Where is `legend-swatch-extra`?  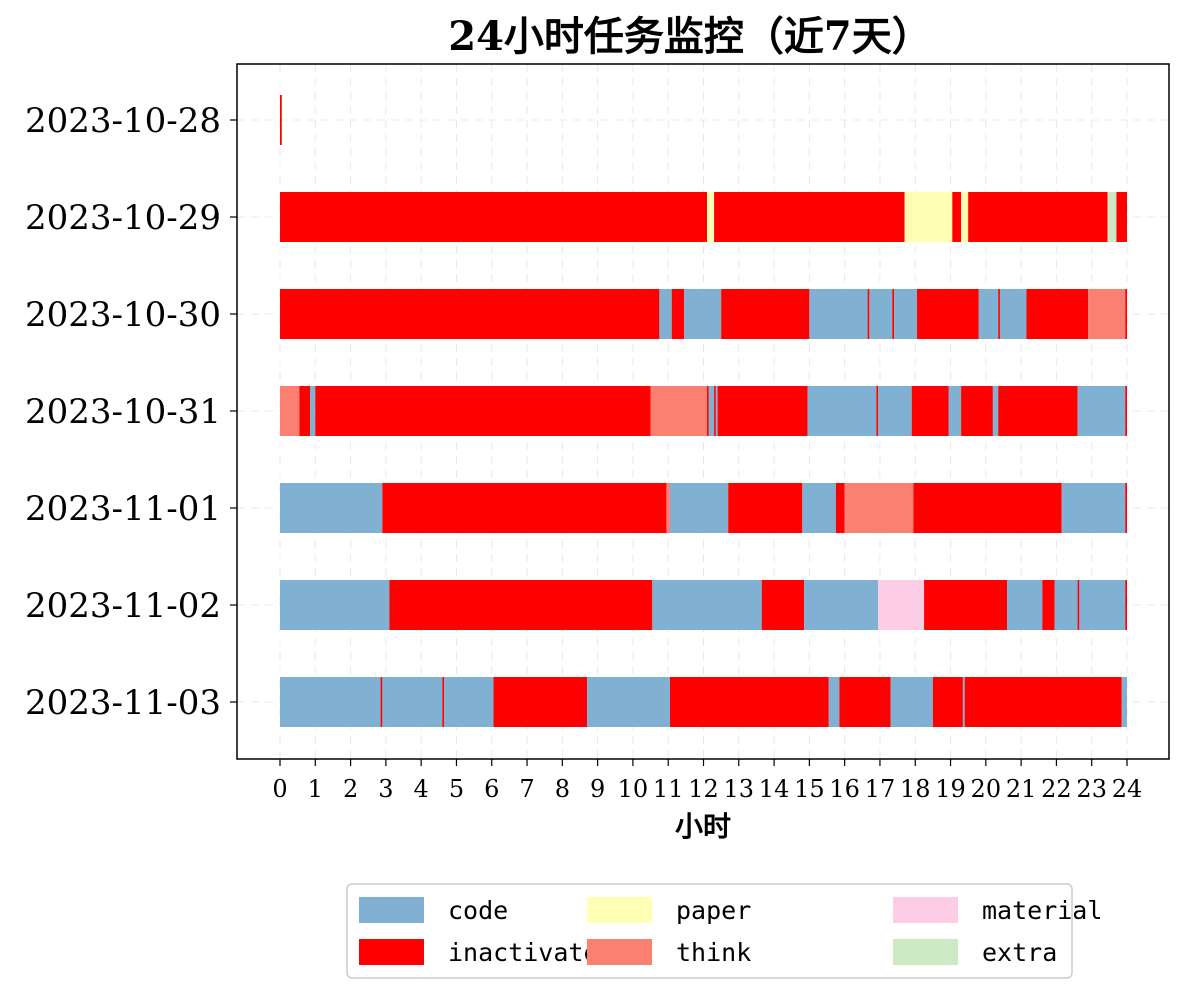
legend-swatch-extra is located at coordinates (925, 952).